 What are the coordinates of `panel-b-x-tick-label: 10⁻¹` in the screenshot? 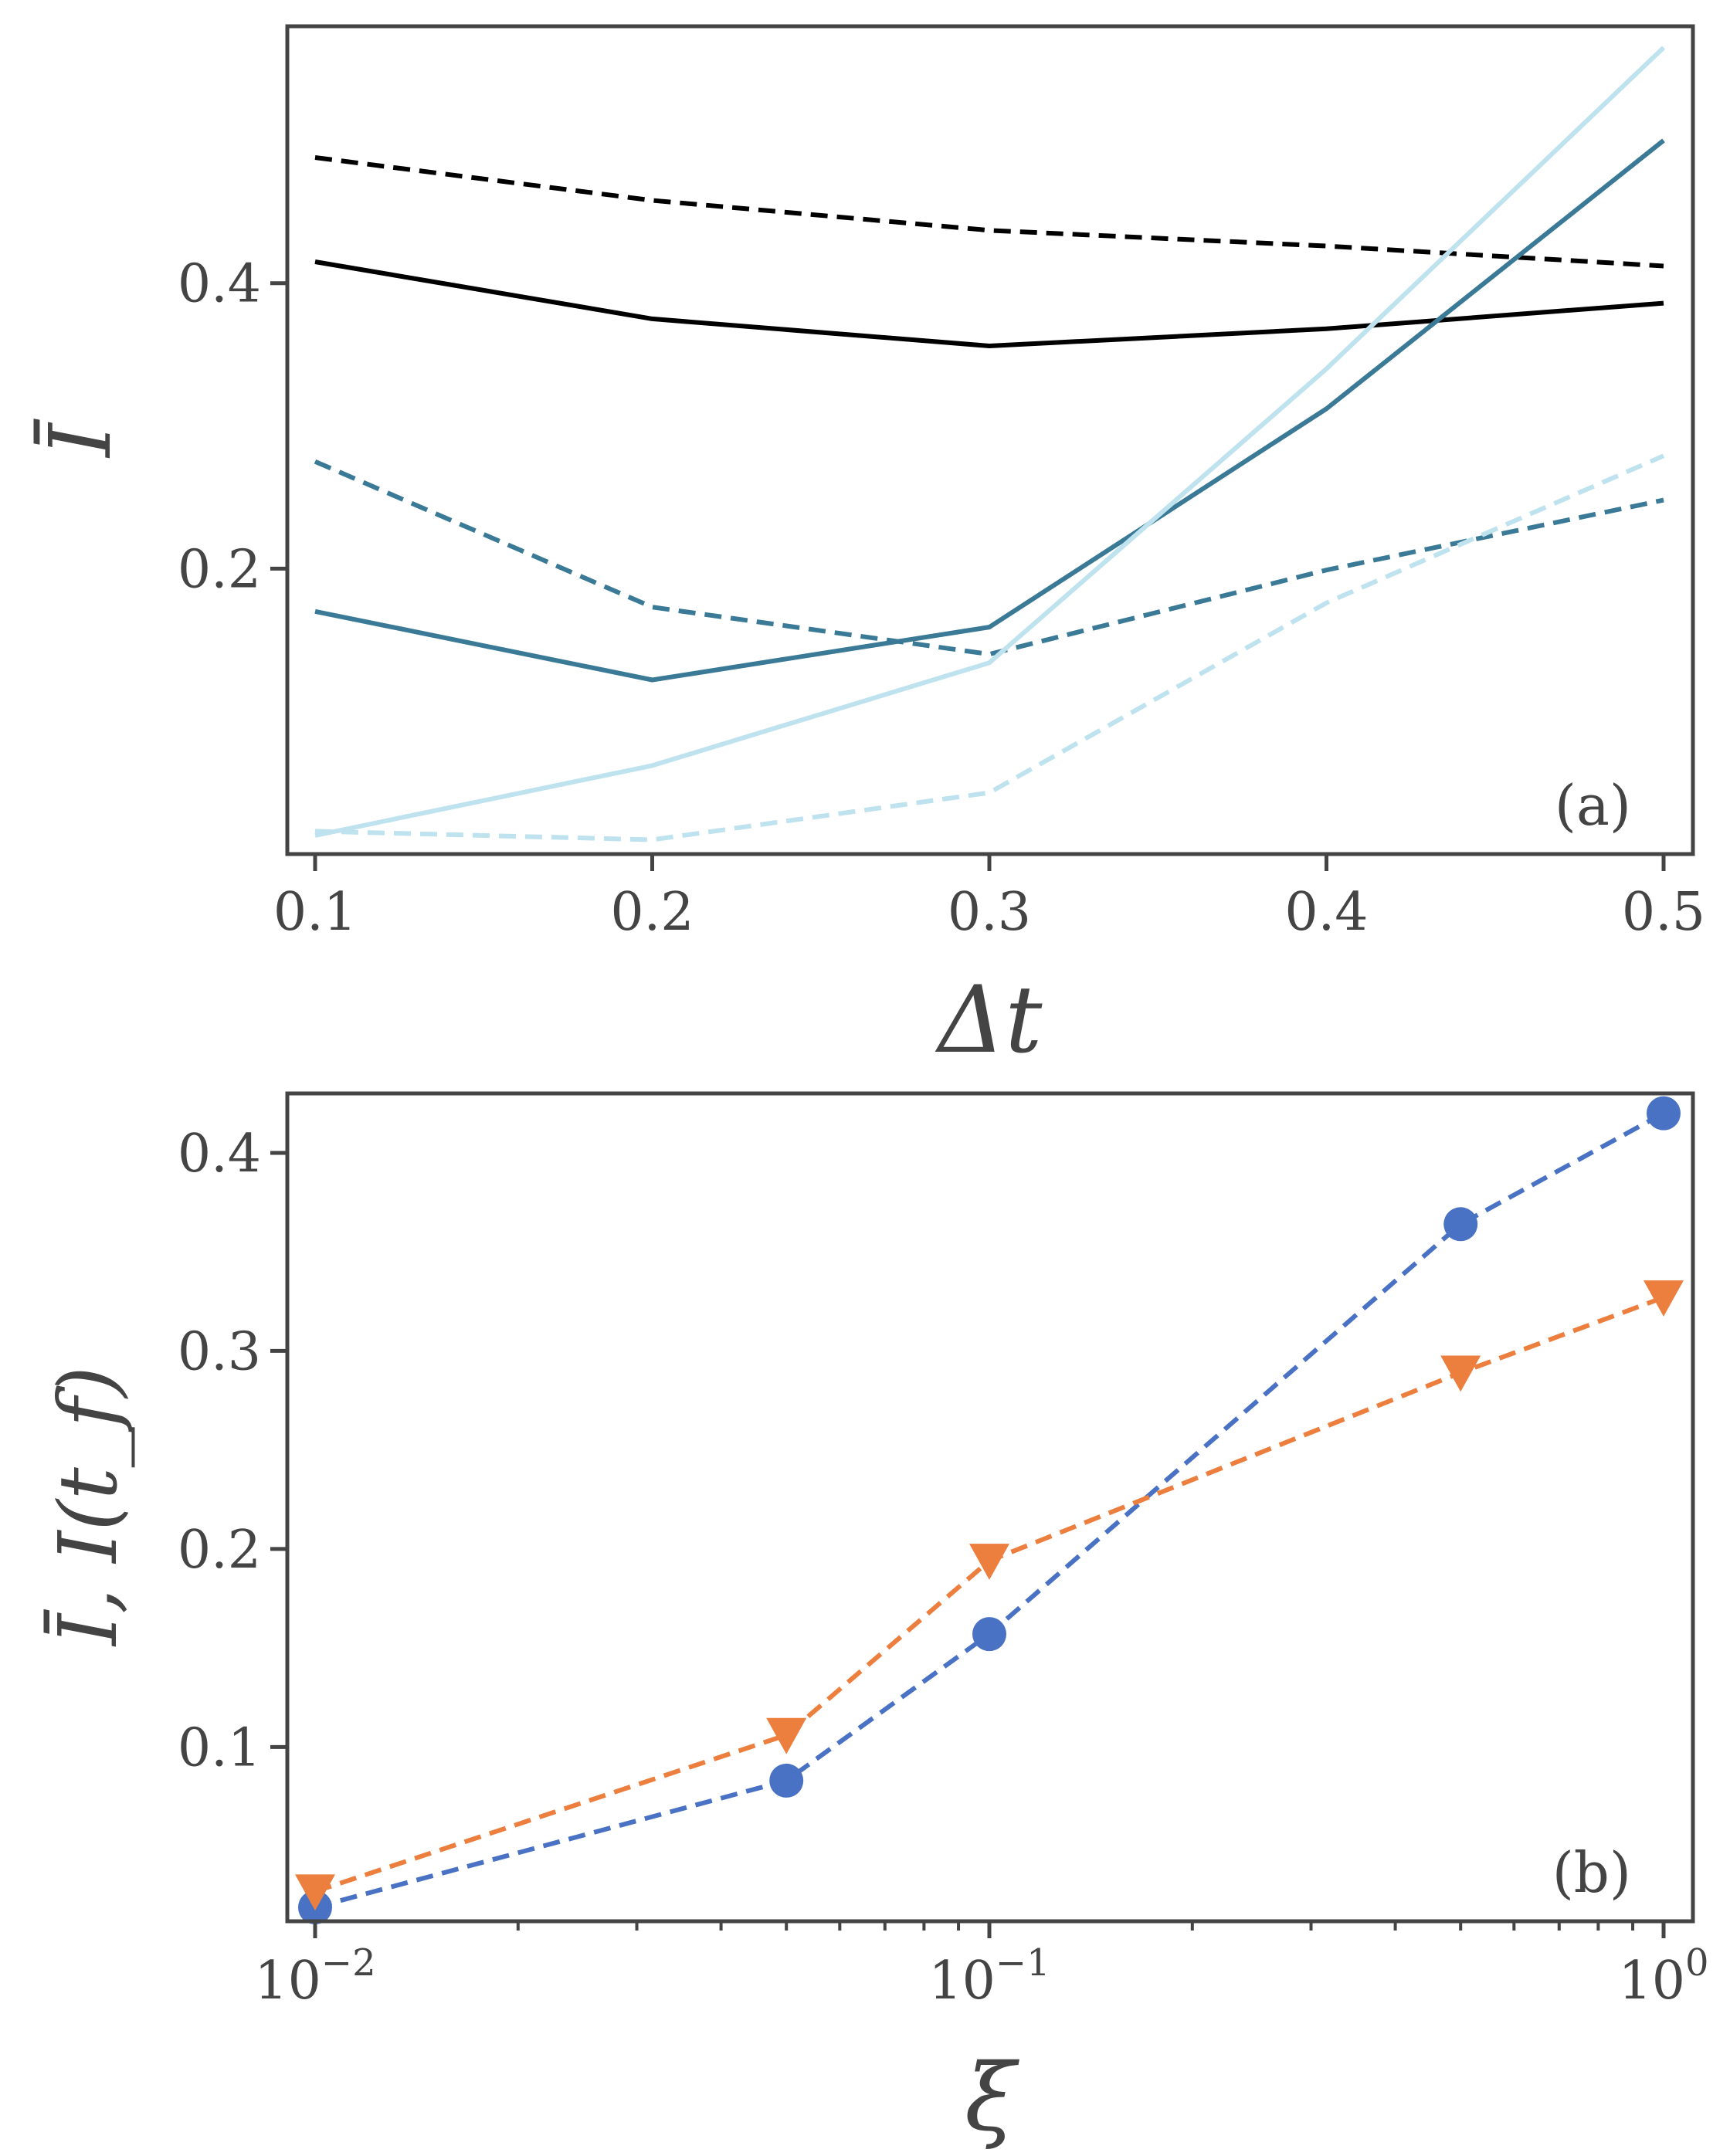 It's located at (989, 1976).